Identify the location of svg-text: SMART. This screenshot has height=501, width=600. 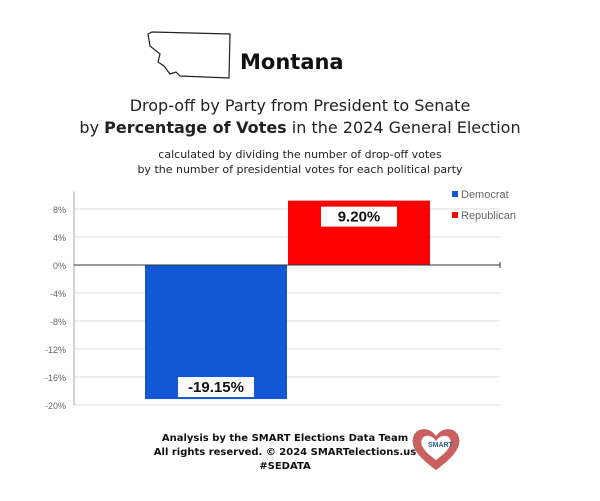
(441, 445).